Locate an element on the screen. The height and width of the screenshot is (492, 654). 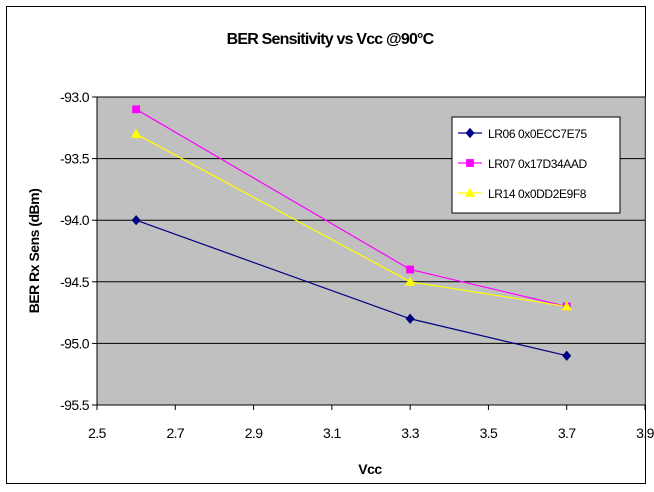
y-tick-label: -95.0 is located at coordinates (75, 343).